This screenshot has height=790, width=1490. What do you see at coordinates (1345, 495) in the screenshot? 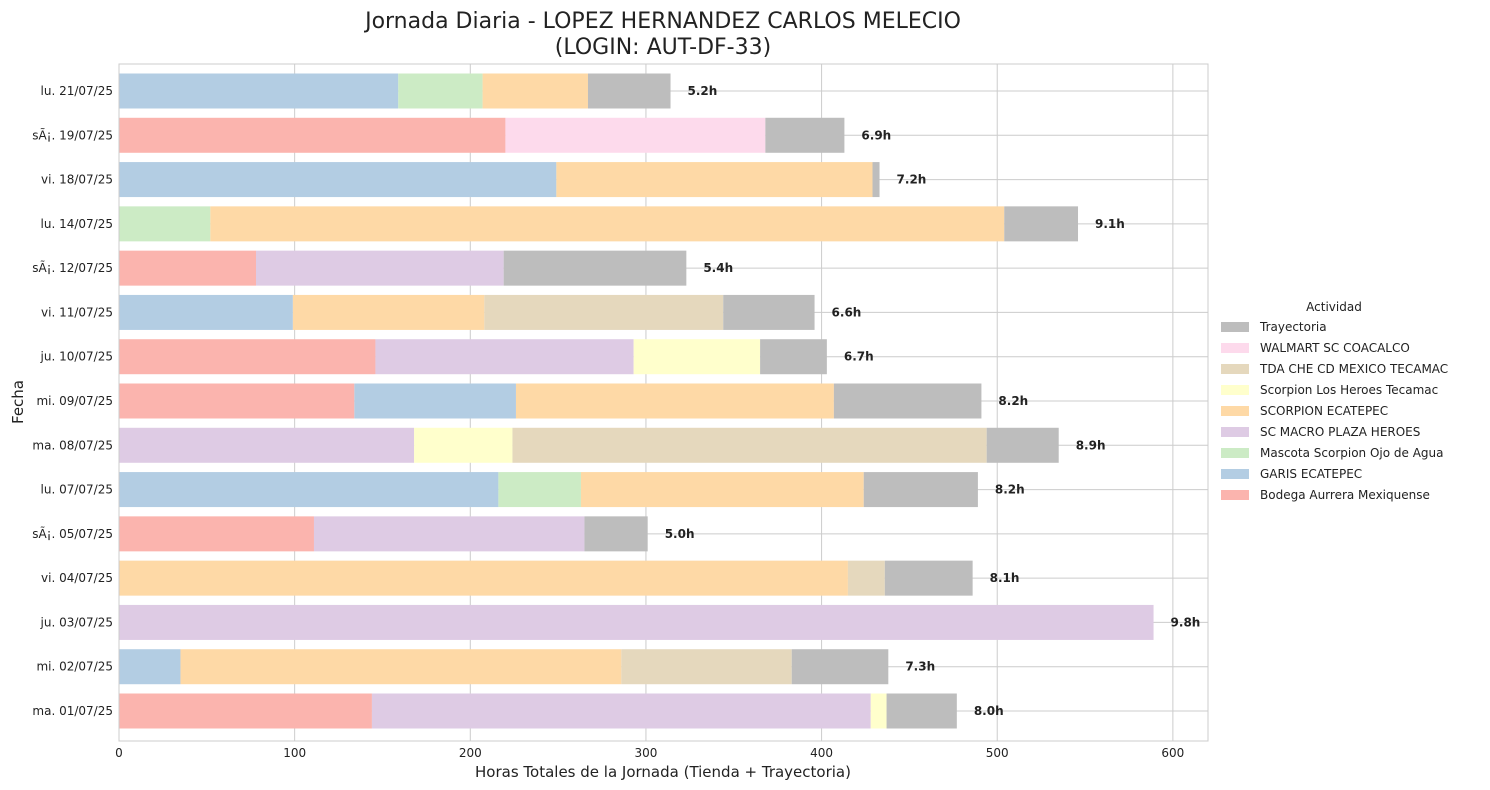
I see `legend-entry: Bodega Aurrera Mexiquense` at bounding box center [1345, 495].